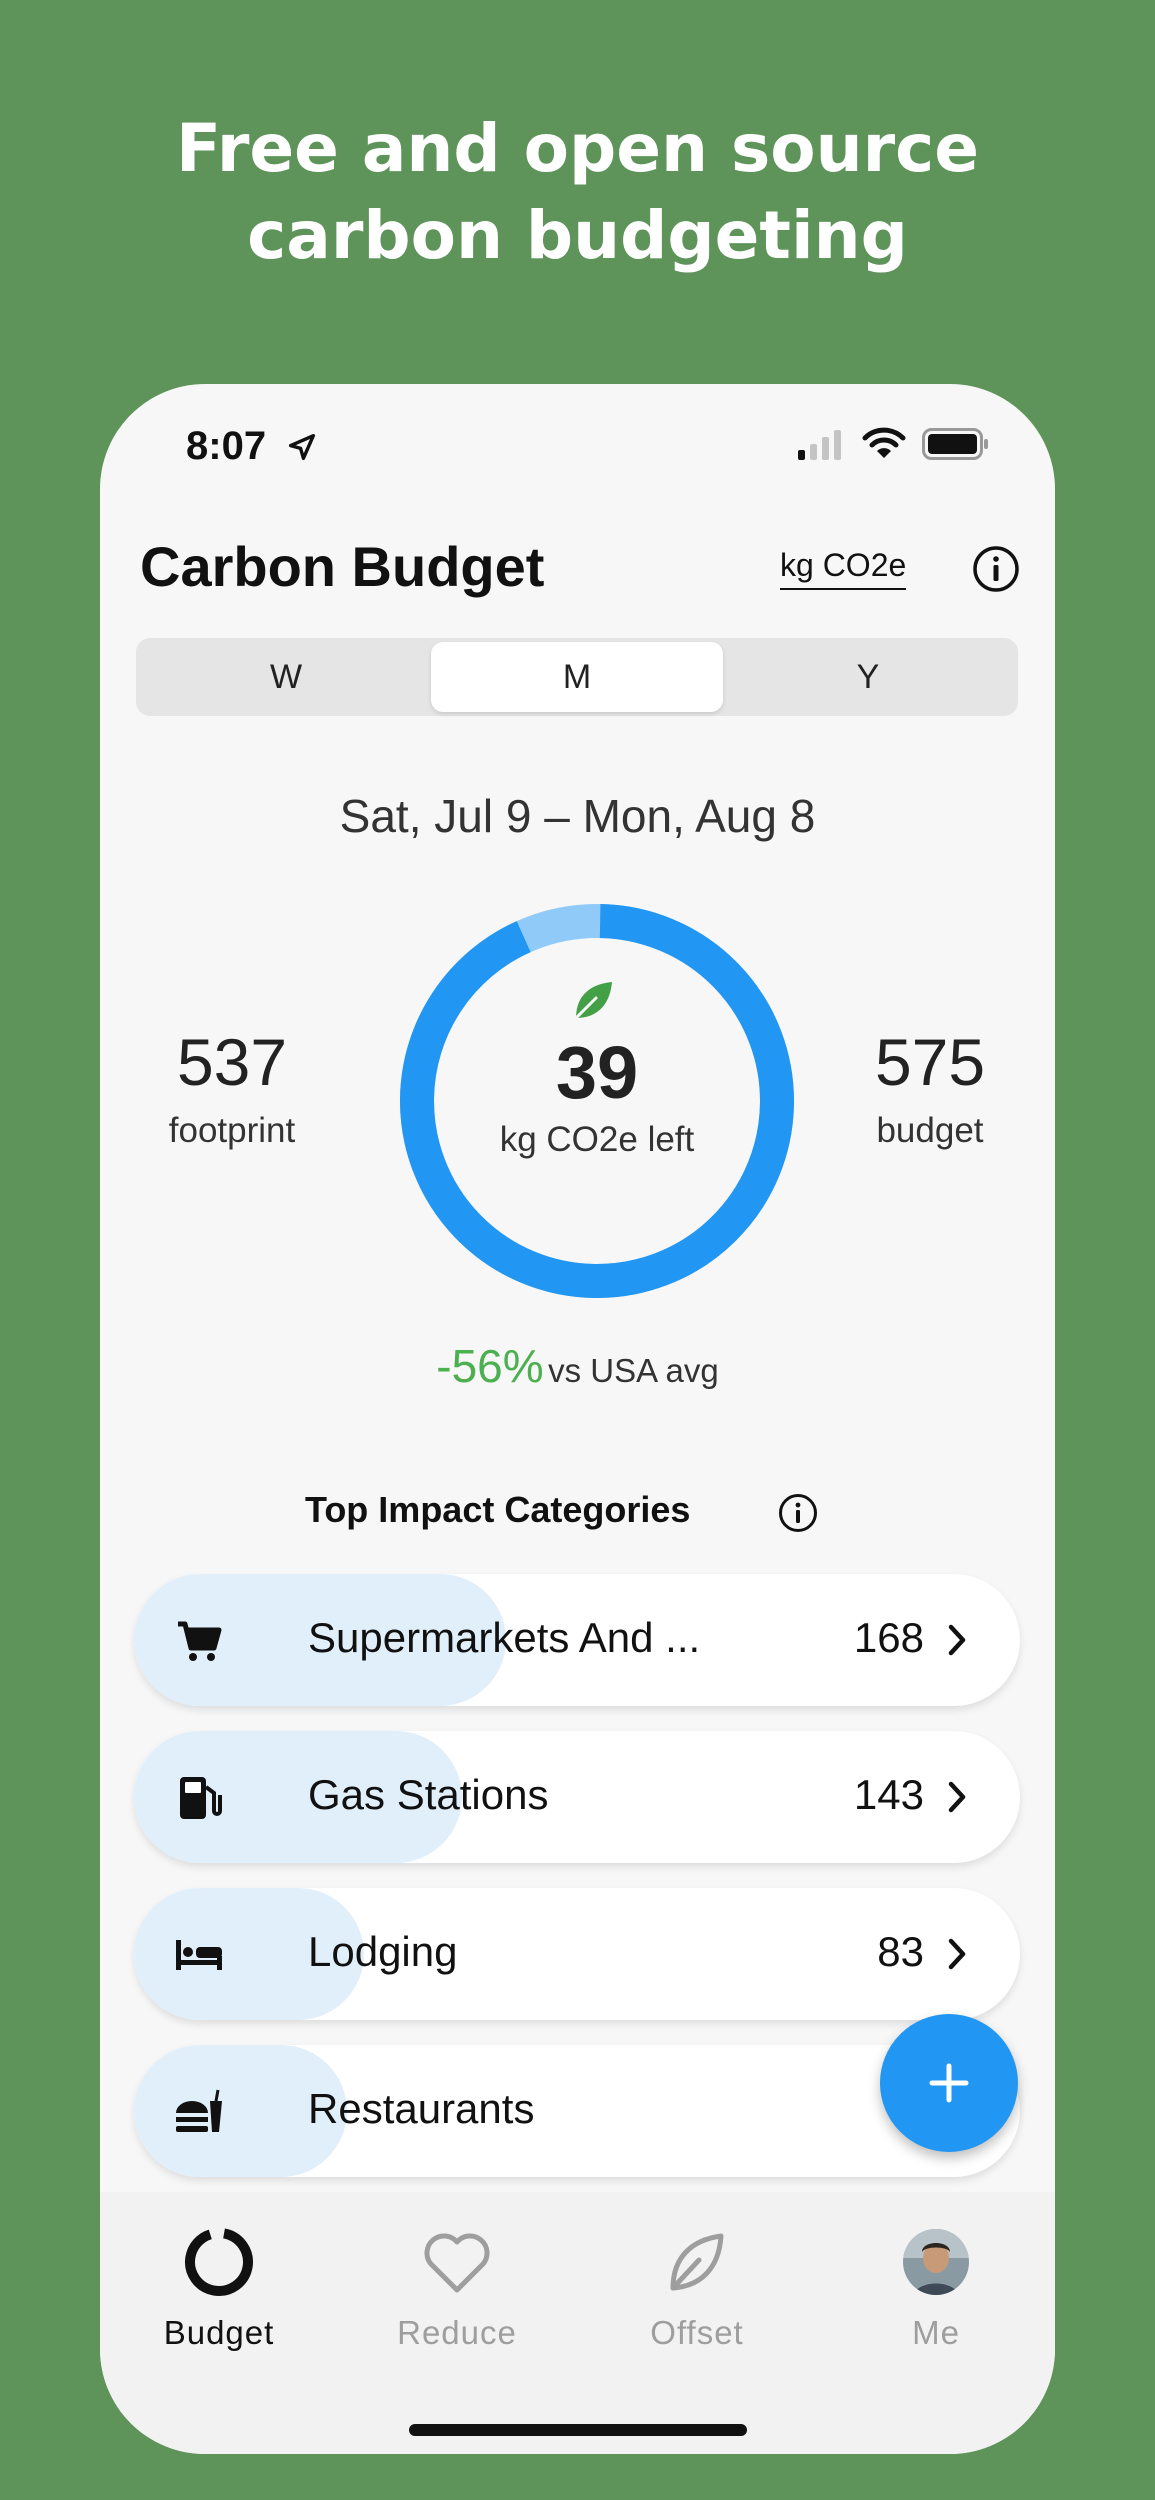 This screenshot has width=1155, height=2500. What do you see at coordinates (342, 566) in the screenshot?
I see `page-title: Carbon Budget` at bounding box center [342, 566].